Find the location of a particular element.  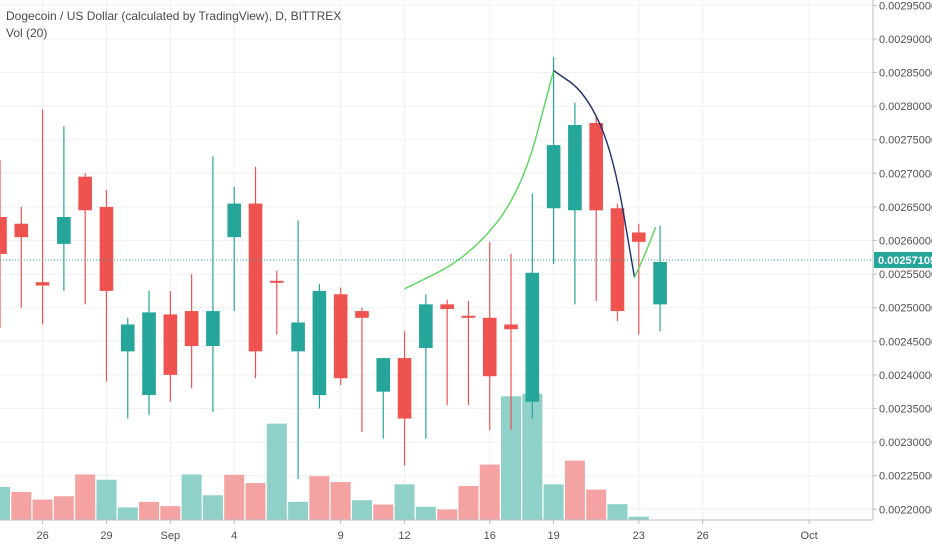

price-tick-label: 0.00250000 is located at coordinates (905, 309).